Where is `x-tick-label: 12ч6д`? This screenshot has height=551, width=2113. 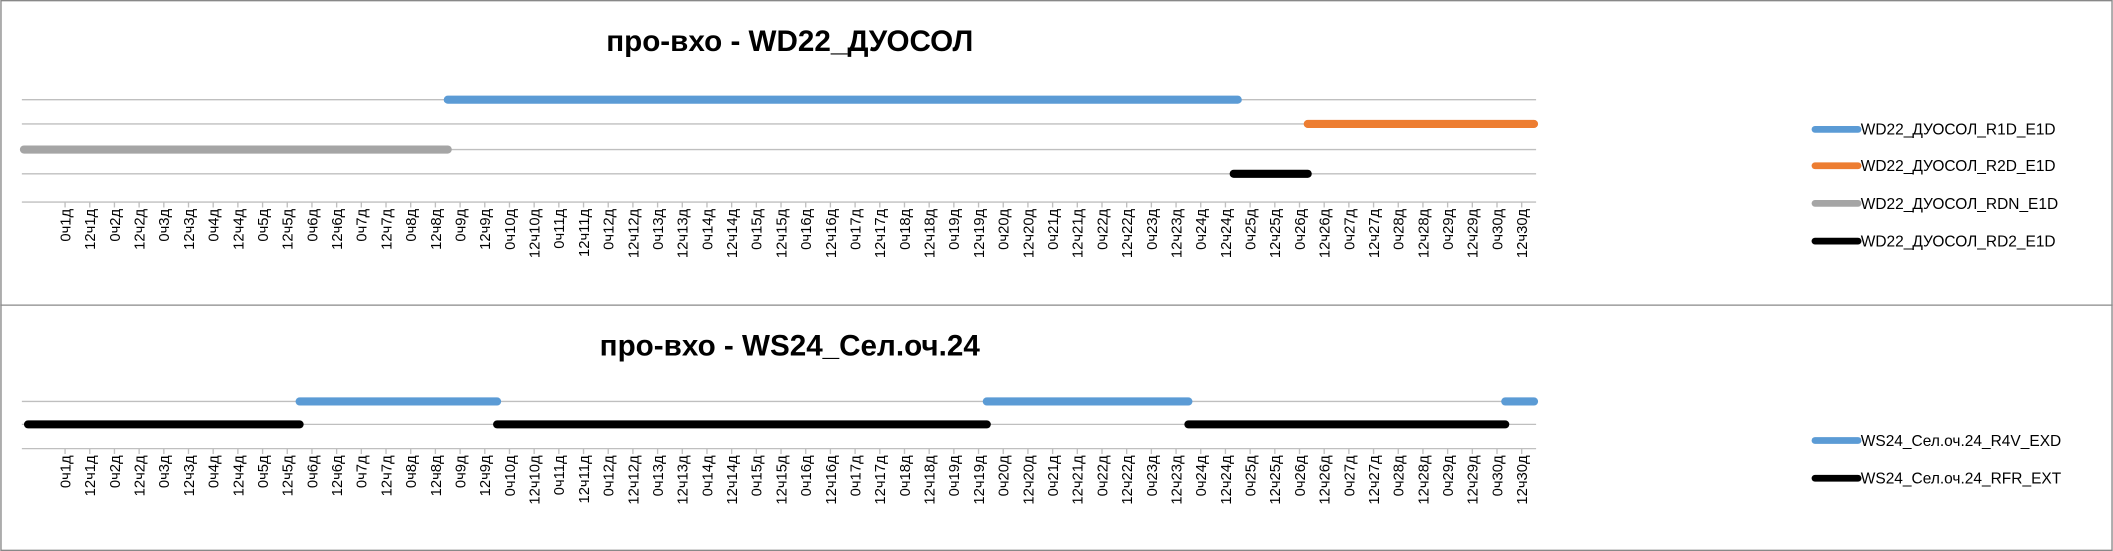
x-tick-label: 12ч6д is located at coordinates (338, 475).